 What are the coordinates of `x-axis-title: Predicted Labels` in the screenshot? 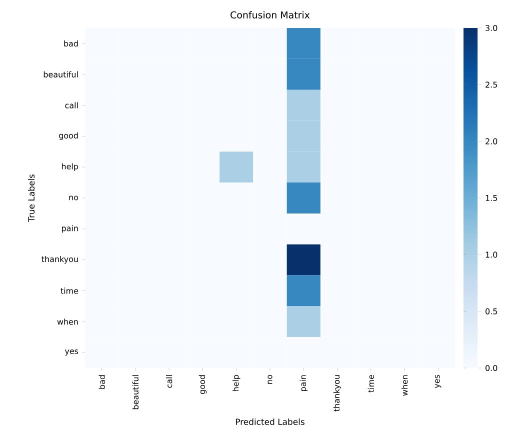 It's located at (270, 422).